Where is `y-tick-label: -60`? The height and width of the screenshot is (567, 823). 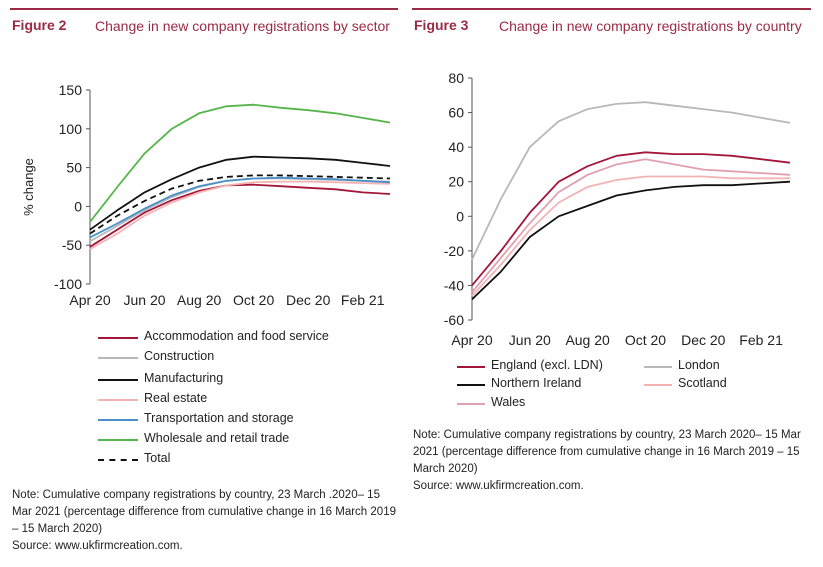 y-tick-label: -60 is located at coordinates (454, 320).